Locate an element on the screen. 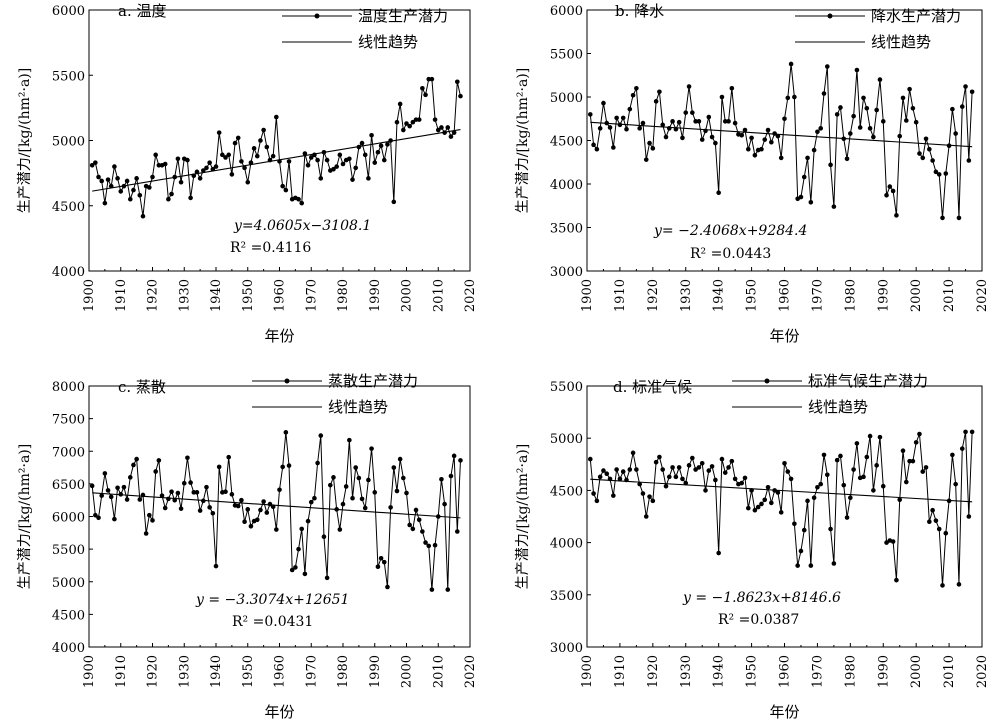  r-squared: R² =0.0387 is located at coordinates (758, 620).